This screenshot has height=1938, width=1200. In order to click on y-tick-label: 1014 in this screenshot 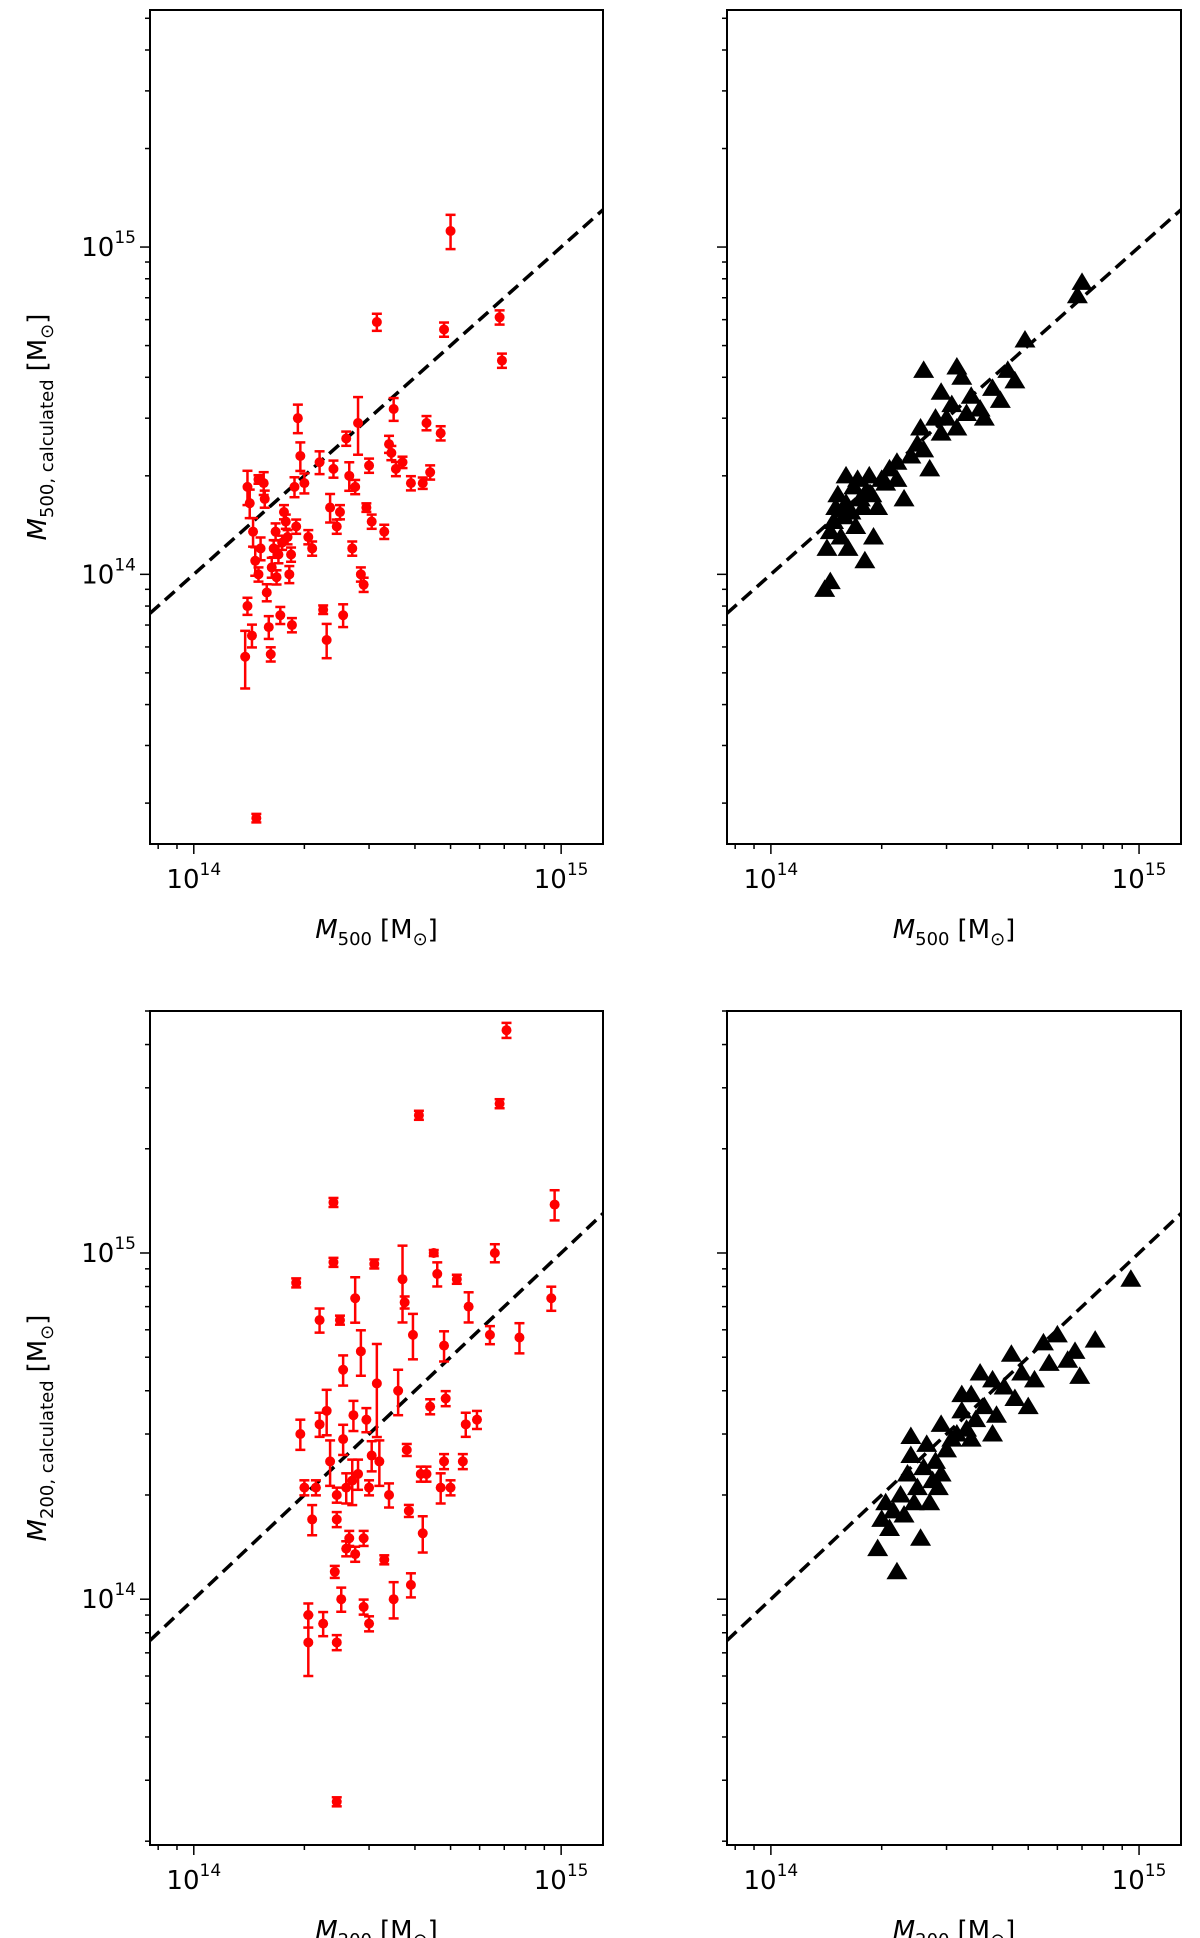, I will do `click(108, 1597)`.